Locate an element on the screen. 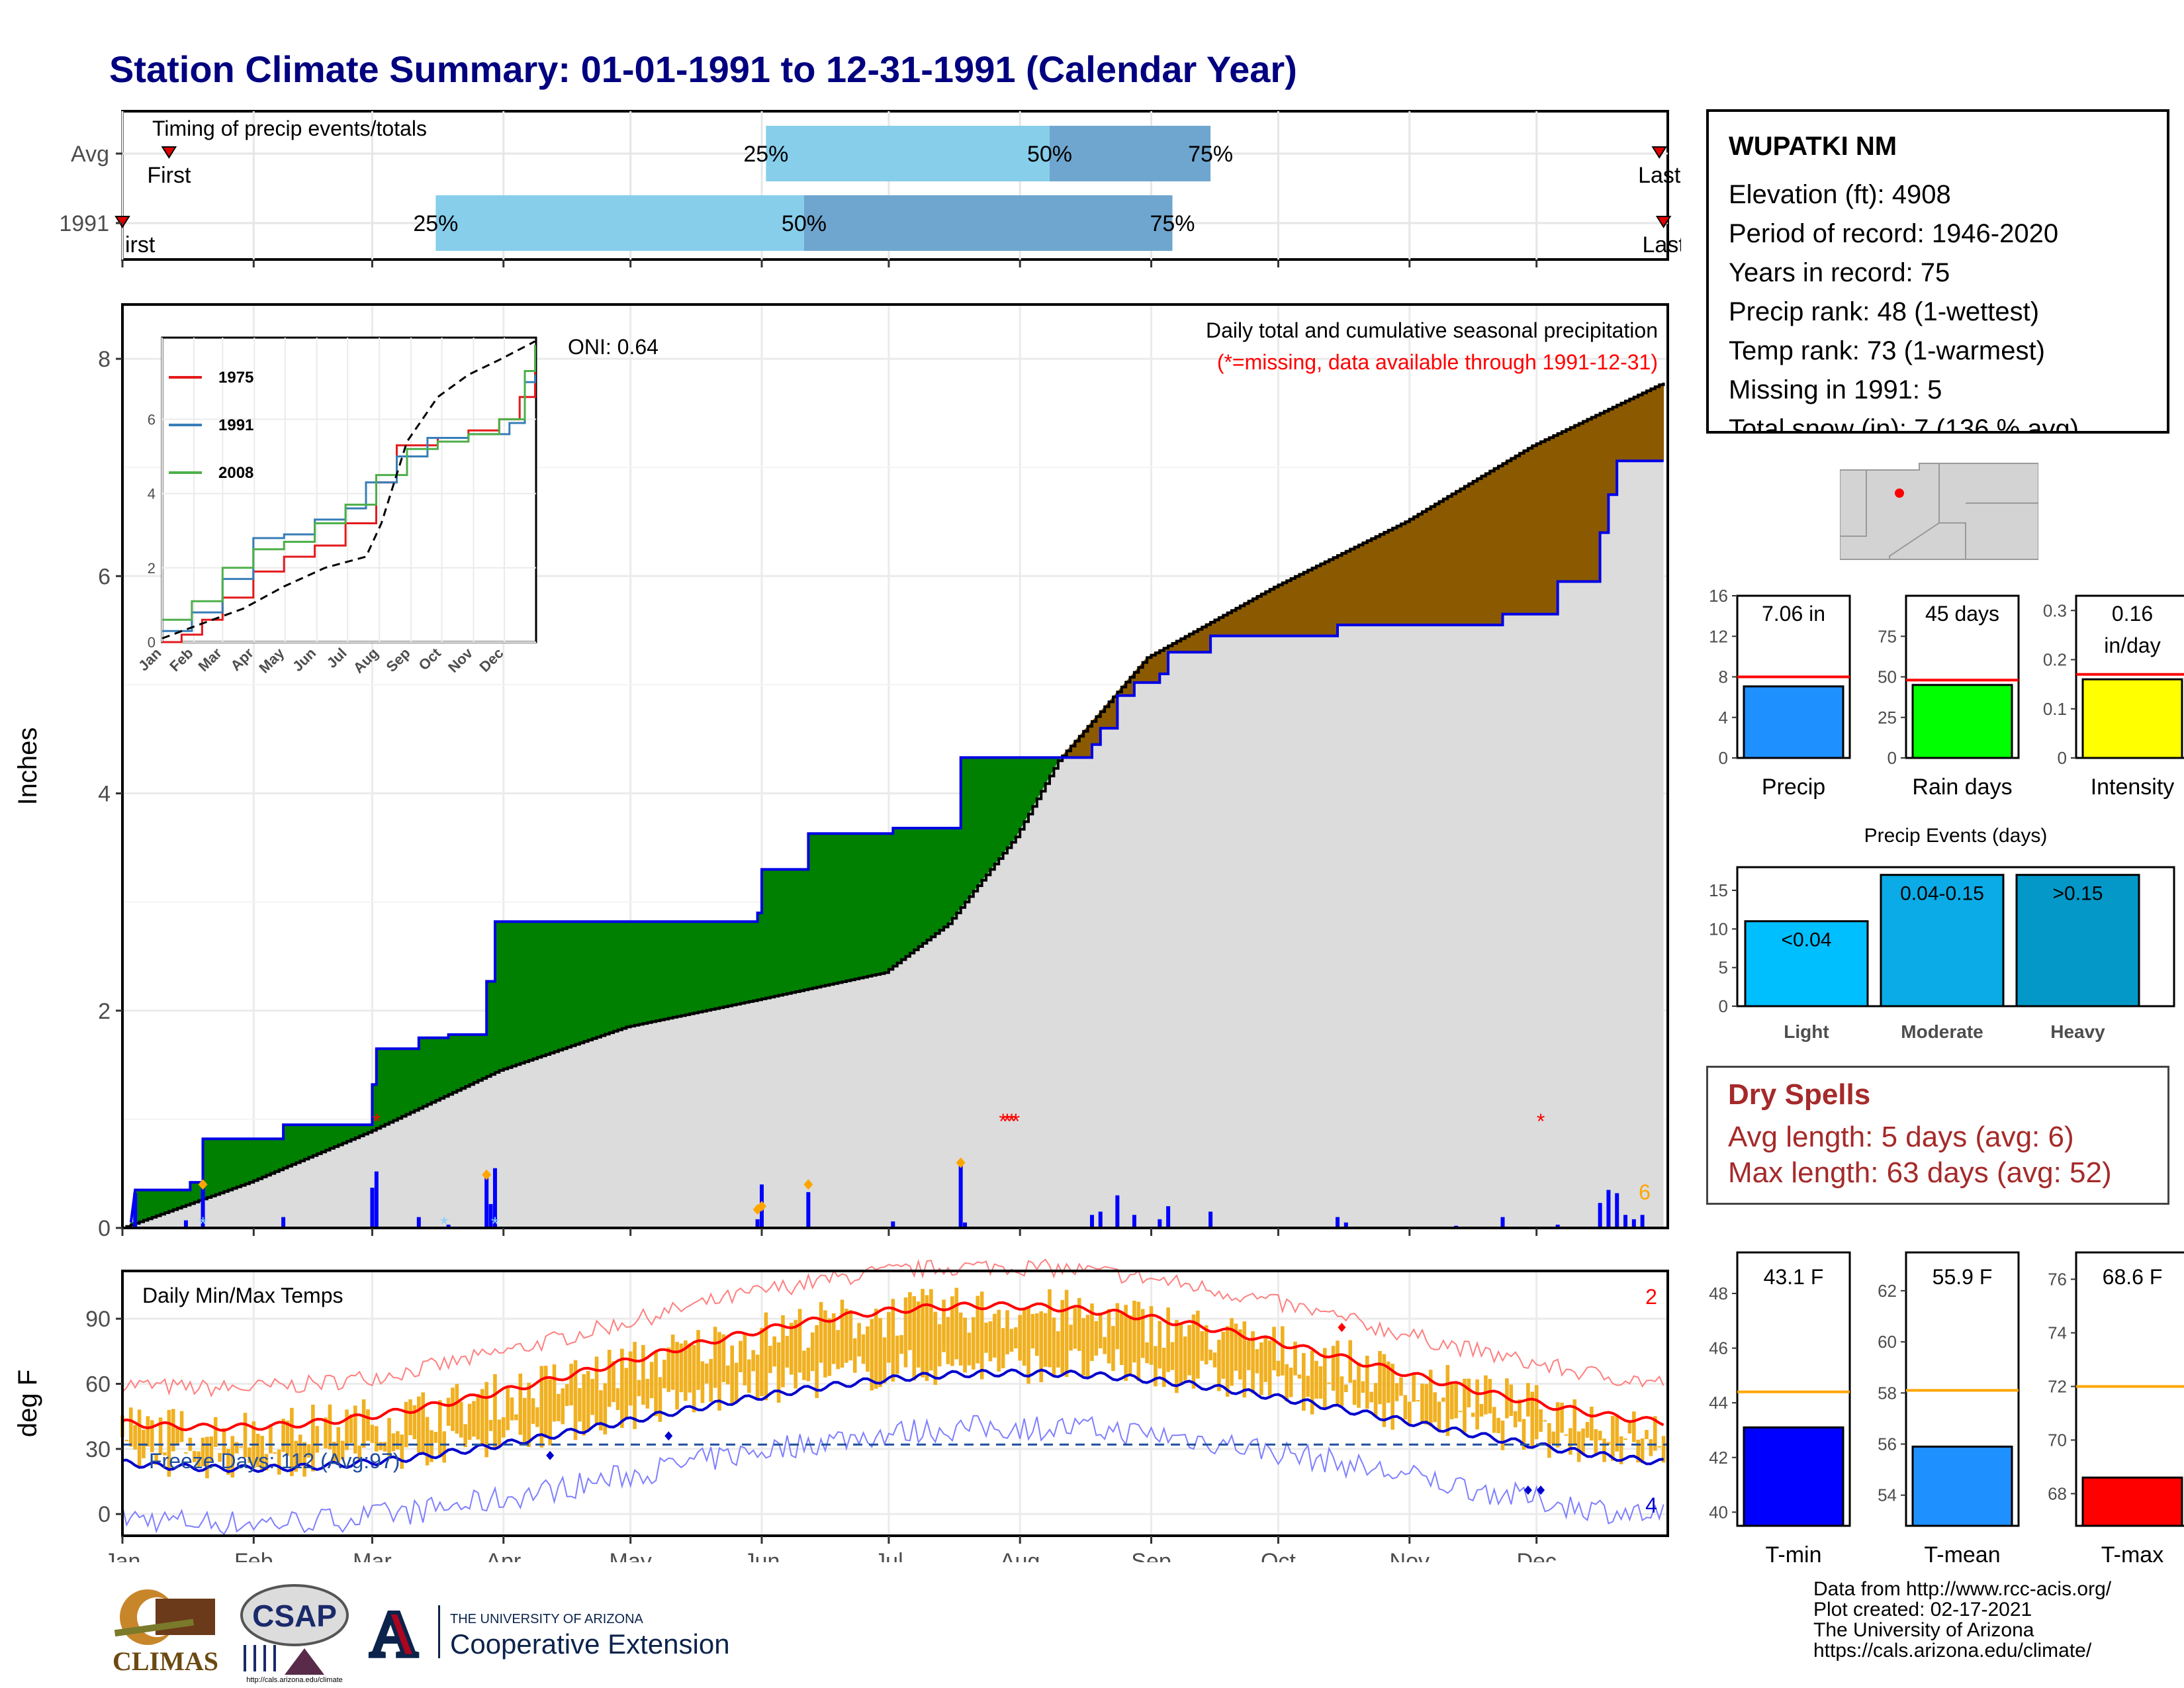 The height and width of the screenshot is (1688, 2184). y-tick-label: 6 is located at coordinates (105, 576).